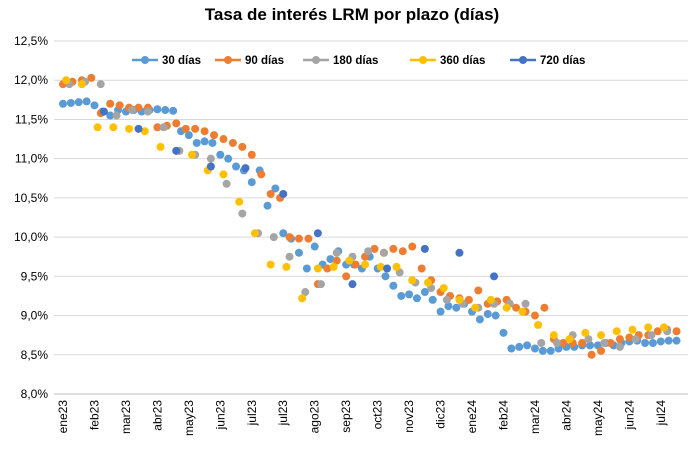 The height and width of the screenshot is (468, 700). Describe the element at coordinates (63, 417) in the screenshot. I see `x-tick-label: ene23` at that location.